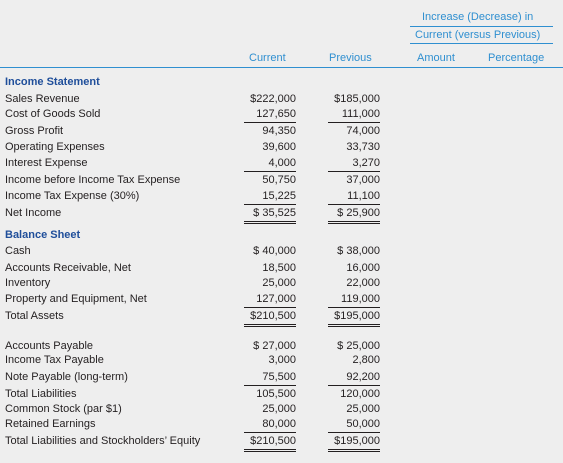 The height and width of the screenshot is (463, 563). What do you see at coordinates (358, 251) in the screenshot?
I see `previous-value: $ 38,000` at bounding box center [358, 251].